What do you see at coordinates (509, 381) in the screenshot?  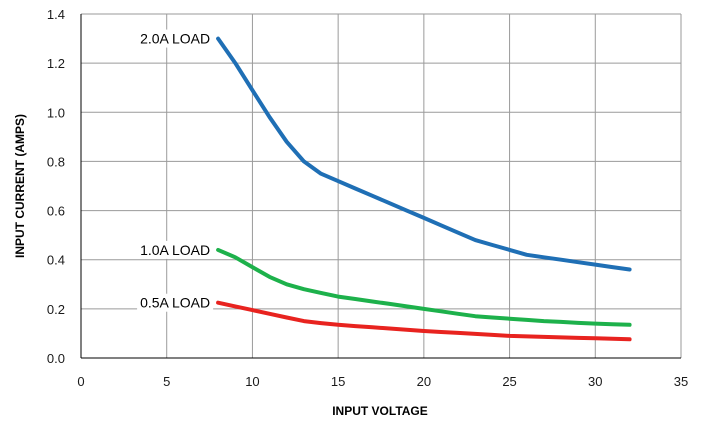 I see `x-tick-label-25: 25` at bounding box center [509, 381].